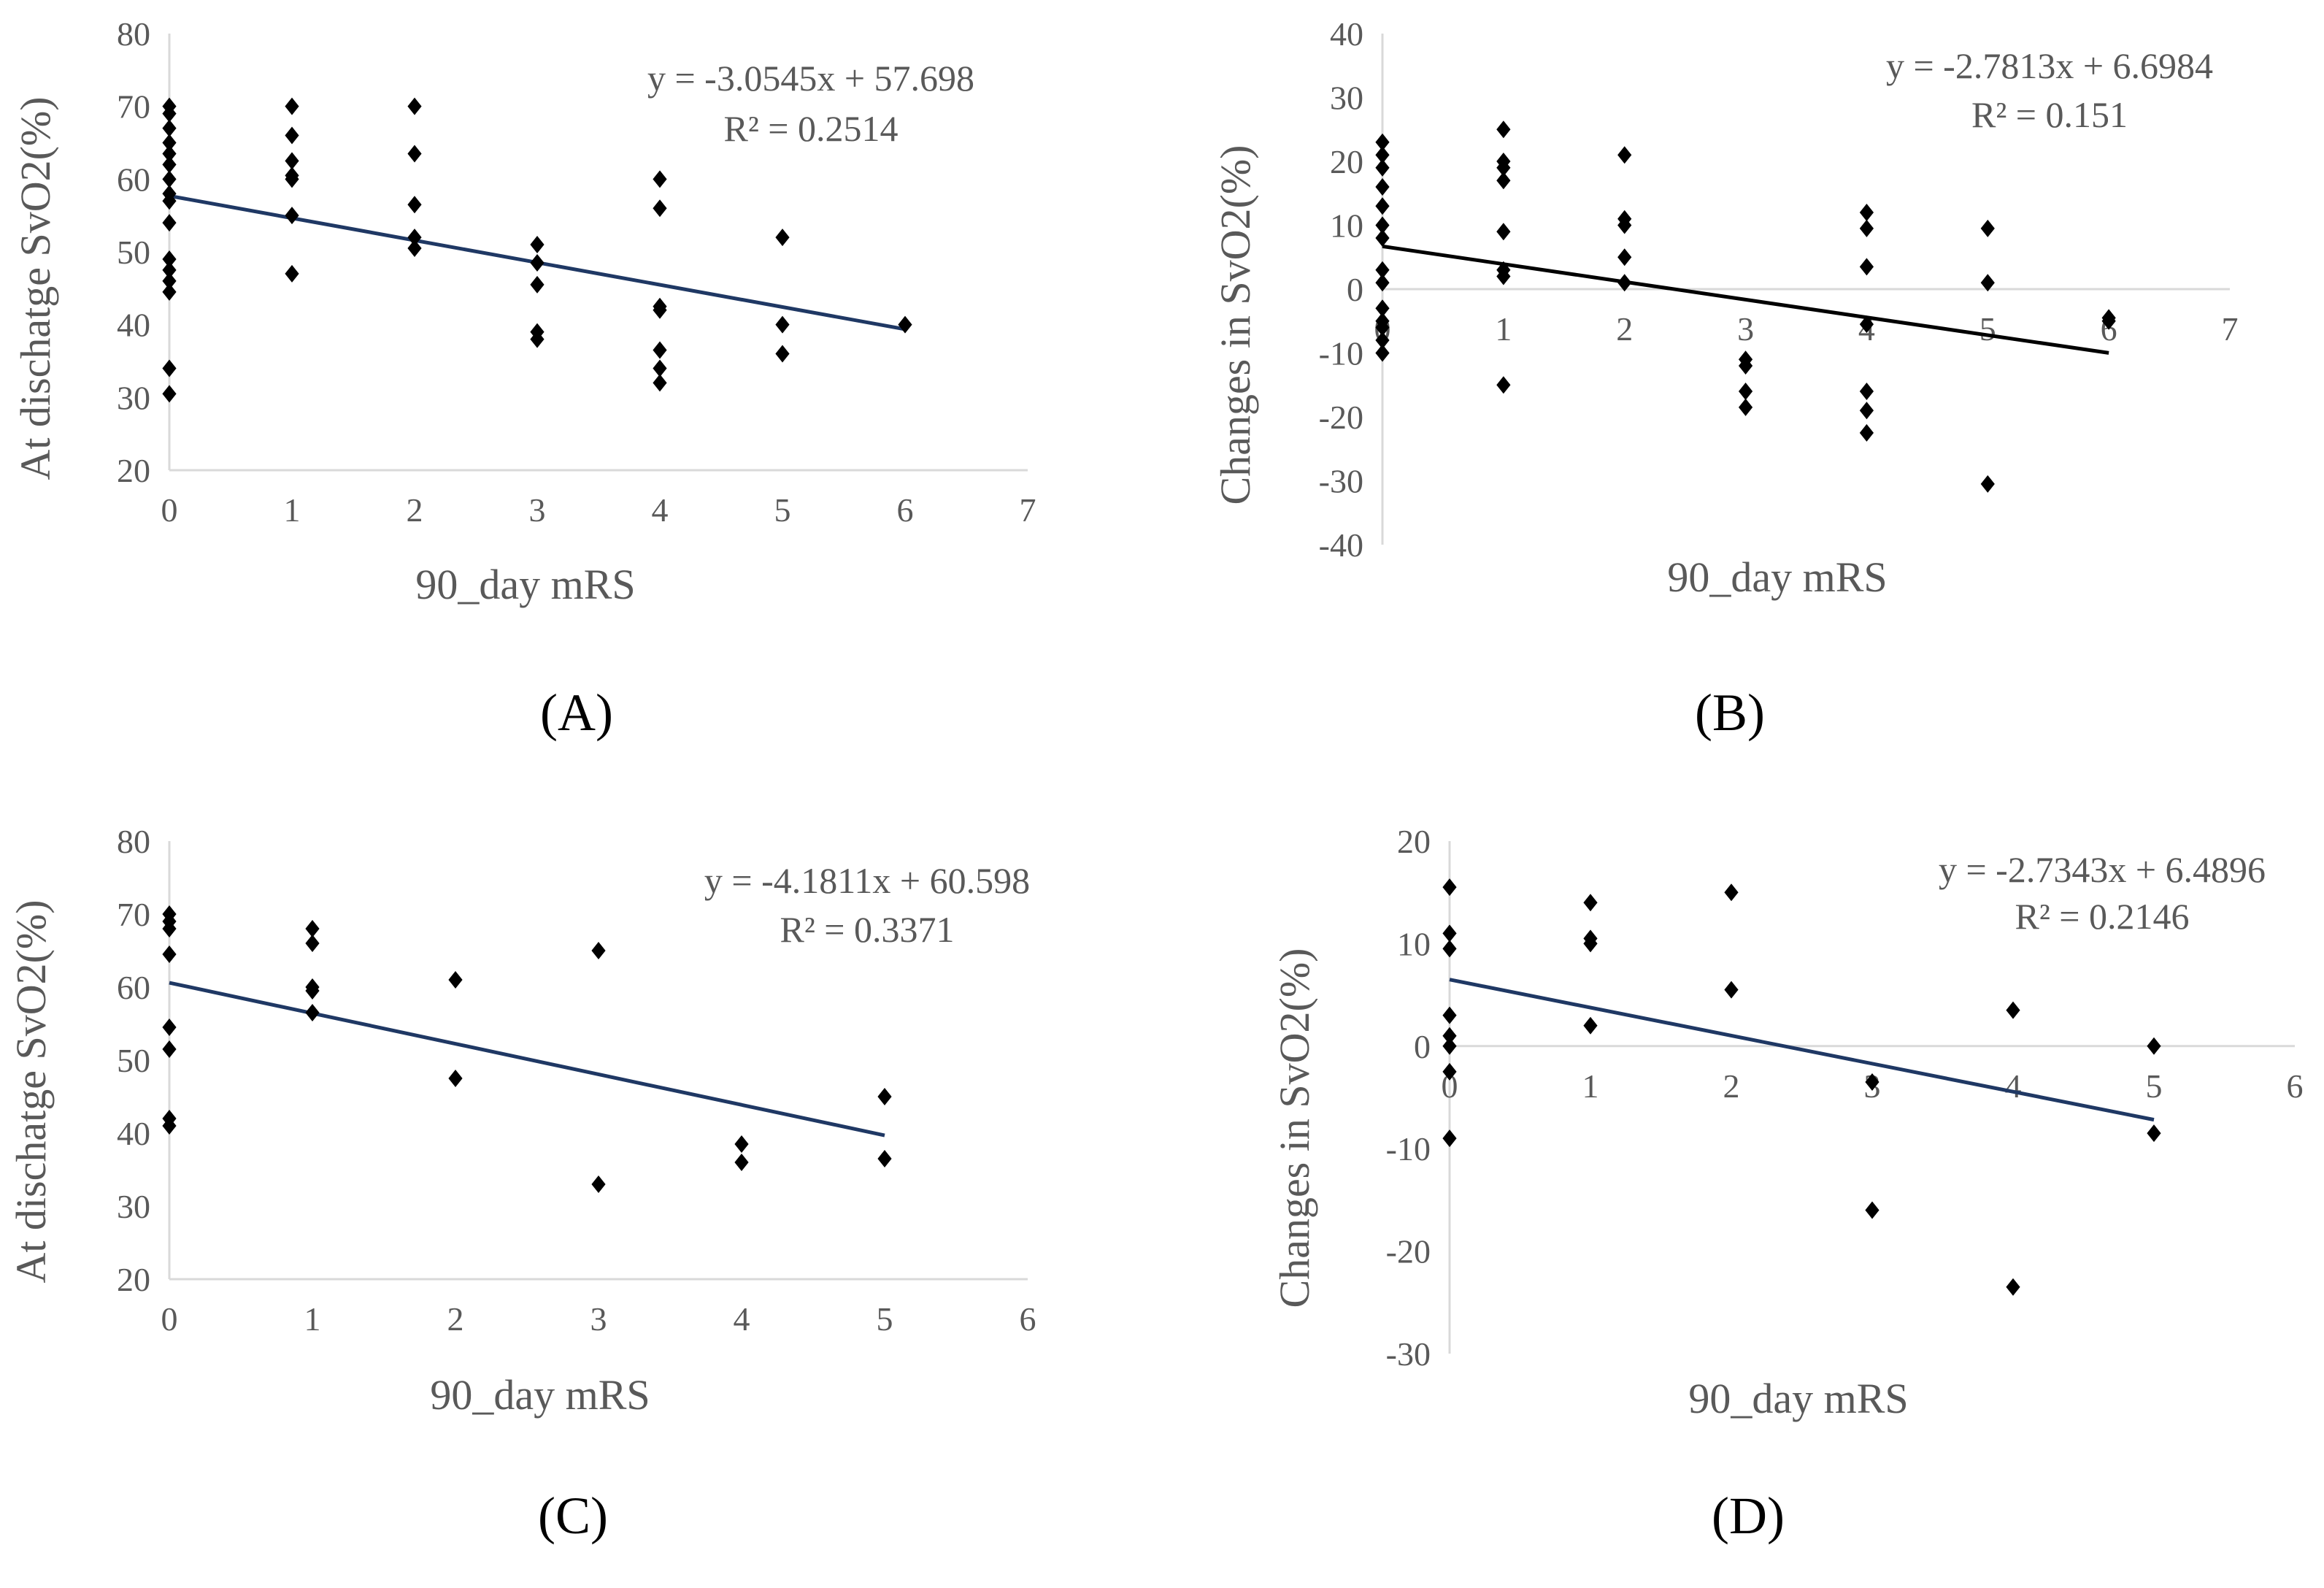  What do you see at coordinates (1423, 1047) in the screenshot?
I see `y-tick-label: 0` at bounding box center [1423, 1047].